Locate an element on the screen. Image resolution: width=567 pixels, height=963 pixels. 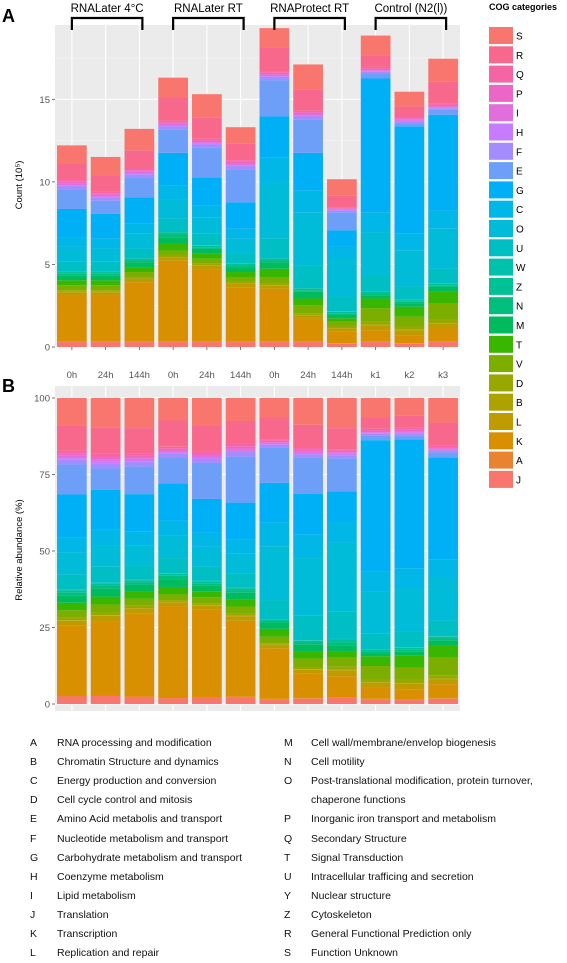
rel-bar-segment-O is located at coordinates (105, 556).